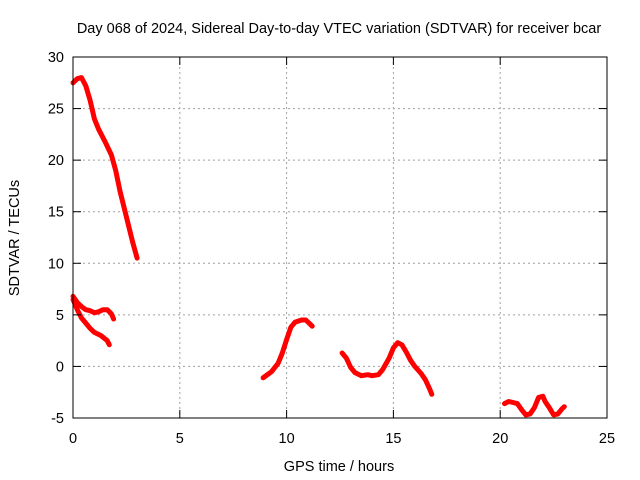 This screenshot has width=640, height=480. I want to click on y-tick-label-25: 25, so click(56, 110).